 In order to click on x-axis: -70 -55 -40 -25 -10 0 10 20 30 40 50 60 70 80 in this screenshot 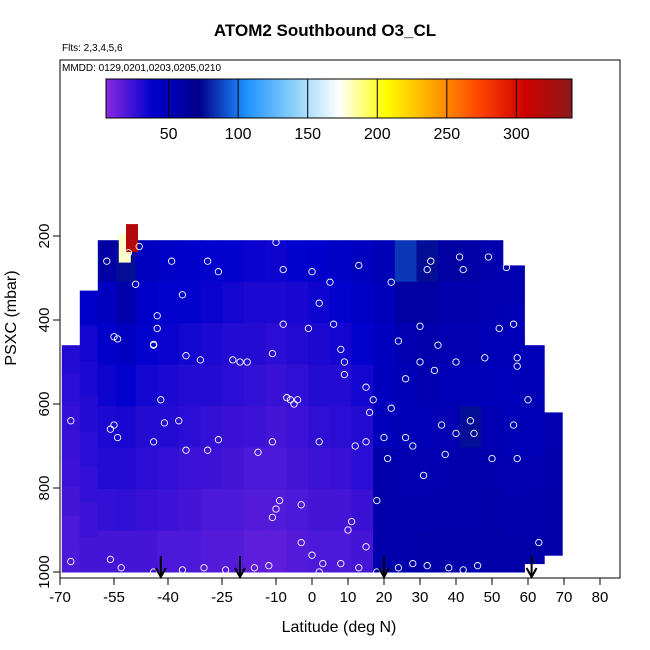, I will do `click(328, 592)`.